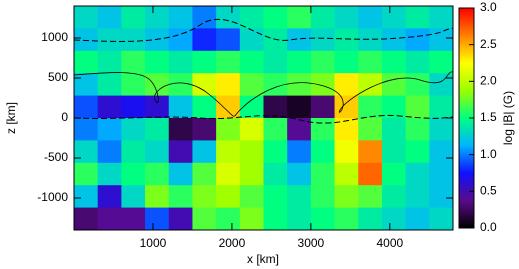 The image size is (519, 269). Describe the element at coordinates (488, 191) in the screenshot. I see `colorbar-tick-label: 0.5` at that location.